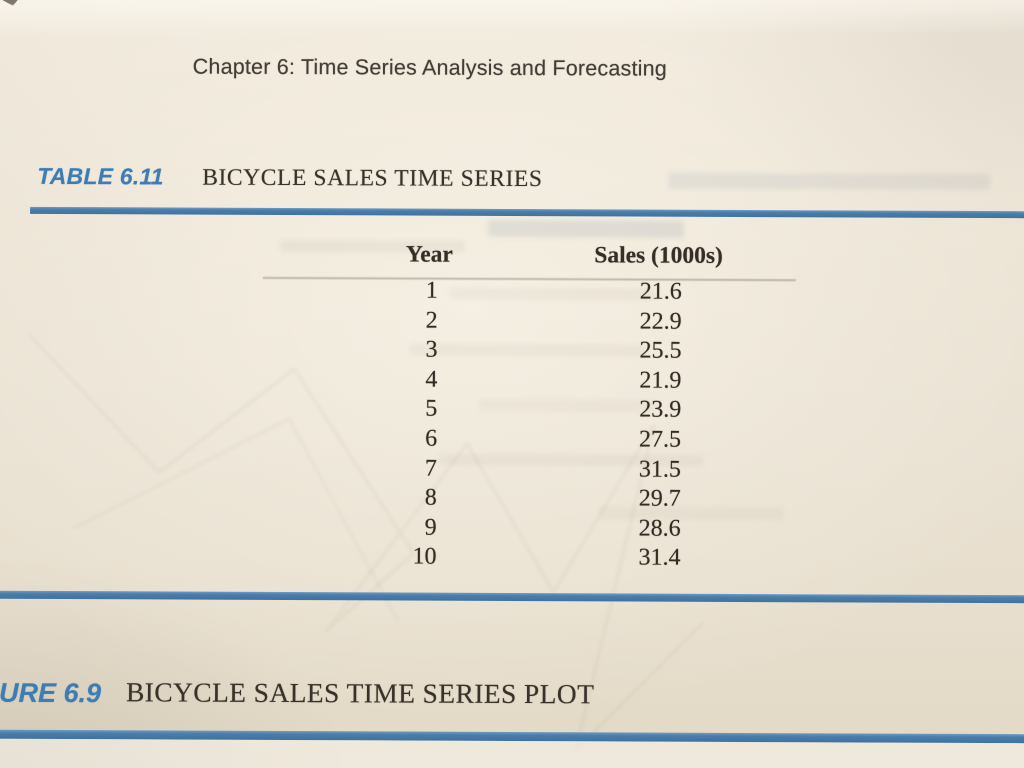  Describe the element at coordinates (431, 379) in the screenshot. I see `year-cell: 4` at that location.